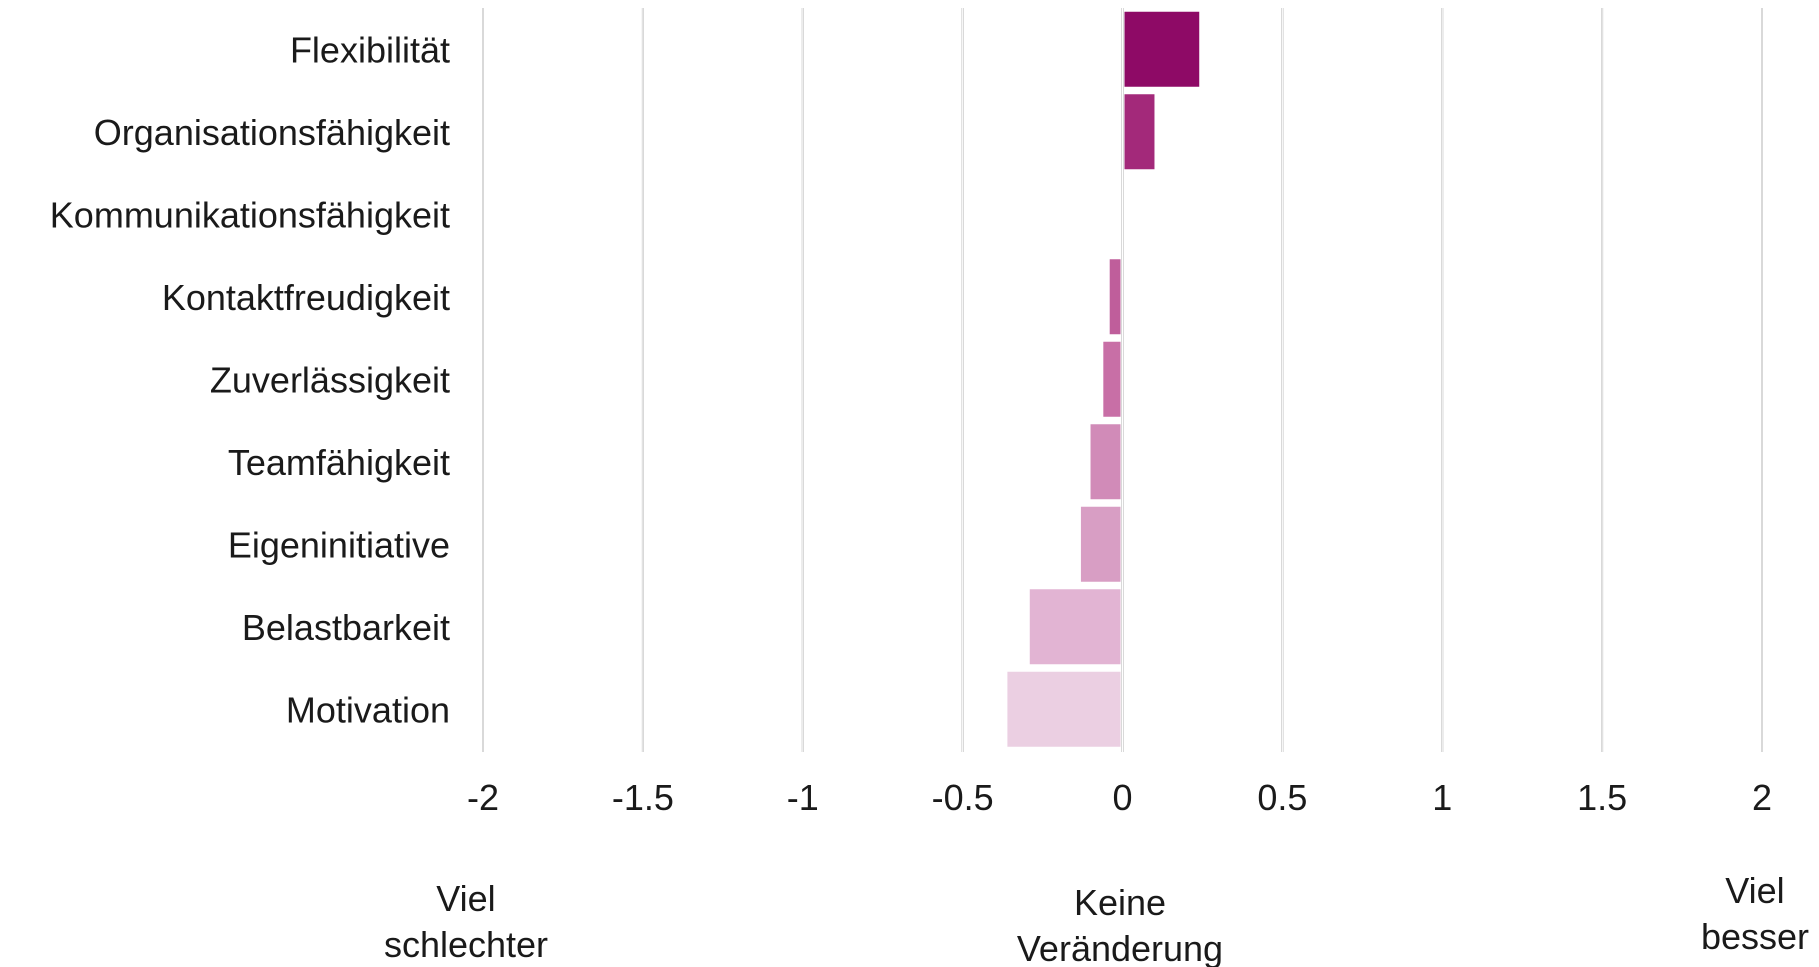  Describe the element at coordinates (370, 49) in the screenshot. I see `category-label-0: Flexibilität` at that location.